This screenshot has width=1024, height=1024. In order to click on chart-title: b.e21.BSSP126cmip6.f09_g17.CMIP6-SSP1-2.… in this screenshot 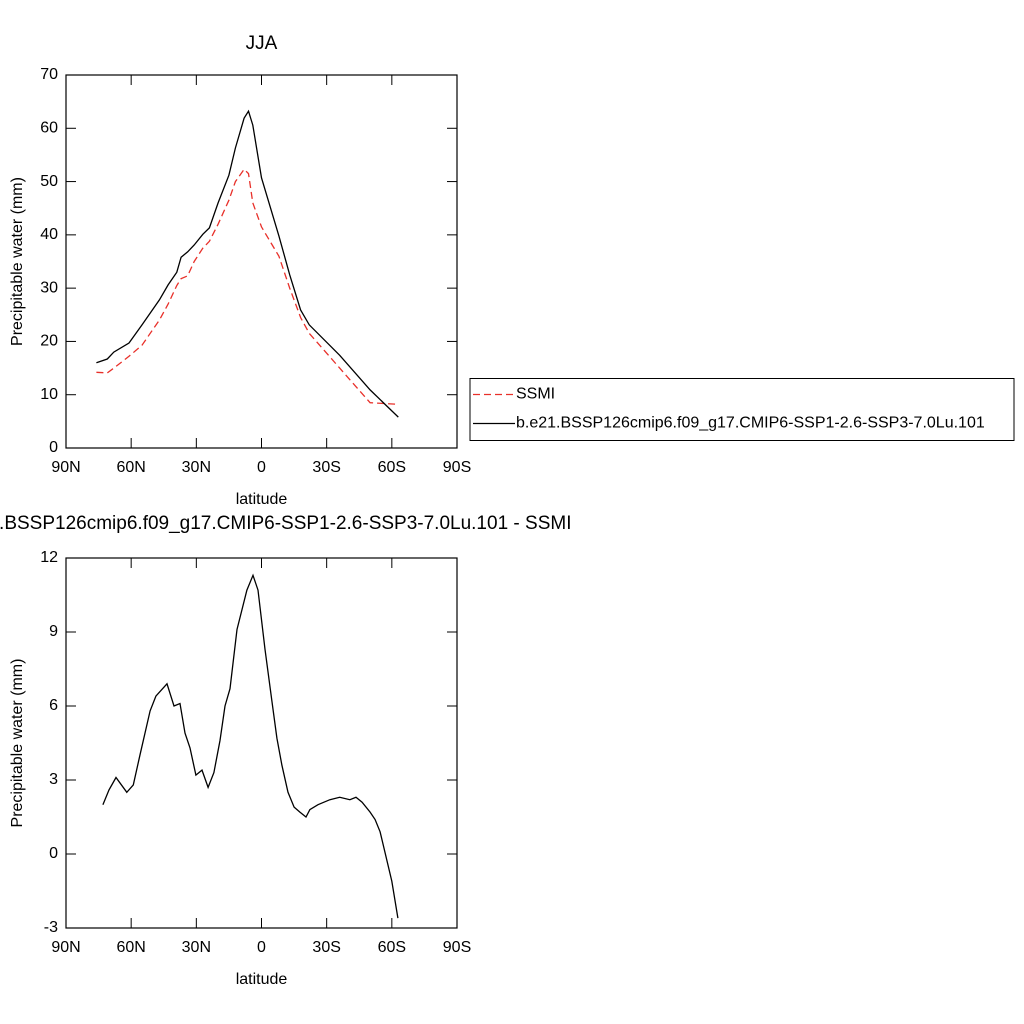, I will do `click(285, 523)`.